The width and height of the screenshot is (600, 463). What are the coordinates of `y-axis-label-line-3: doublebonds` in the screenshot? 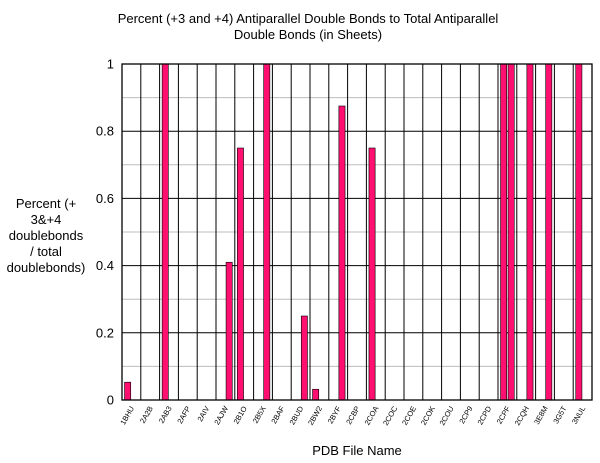 It's located at (46, 235).